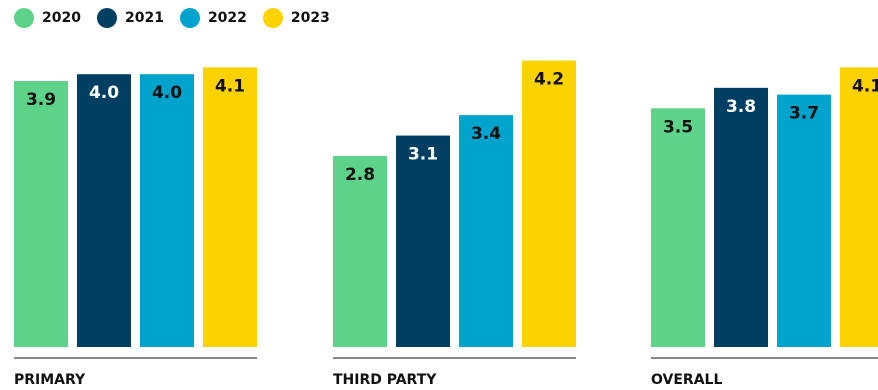 This screenshot has width=878, height=390. Describe the element at coordinates (360, 175) in the screenshot. I see `bar-value-label-third-party-2020: 2.8` at that location.